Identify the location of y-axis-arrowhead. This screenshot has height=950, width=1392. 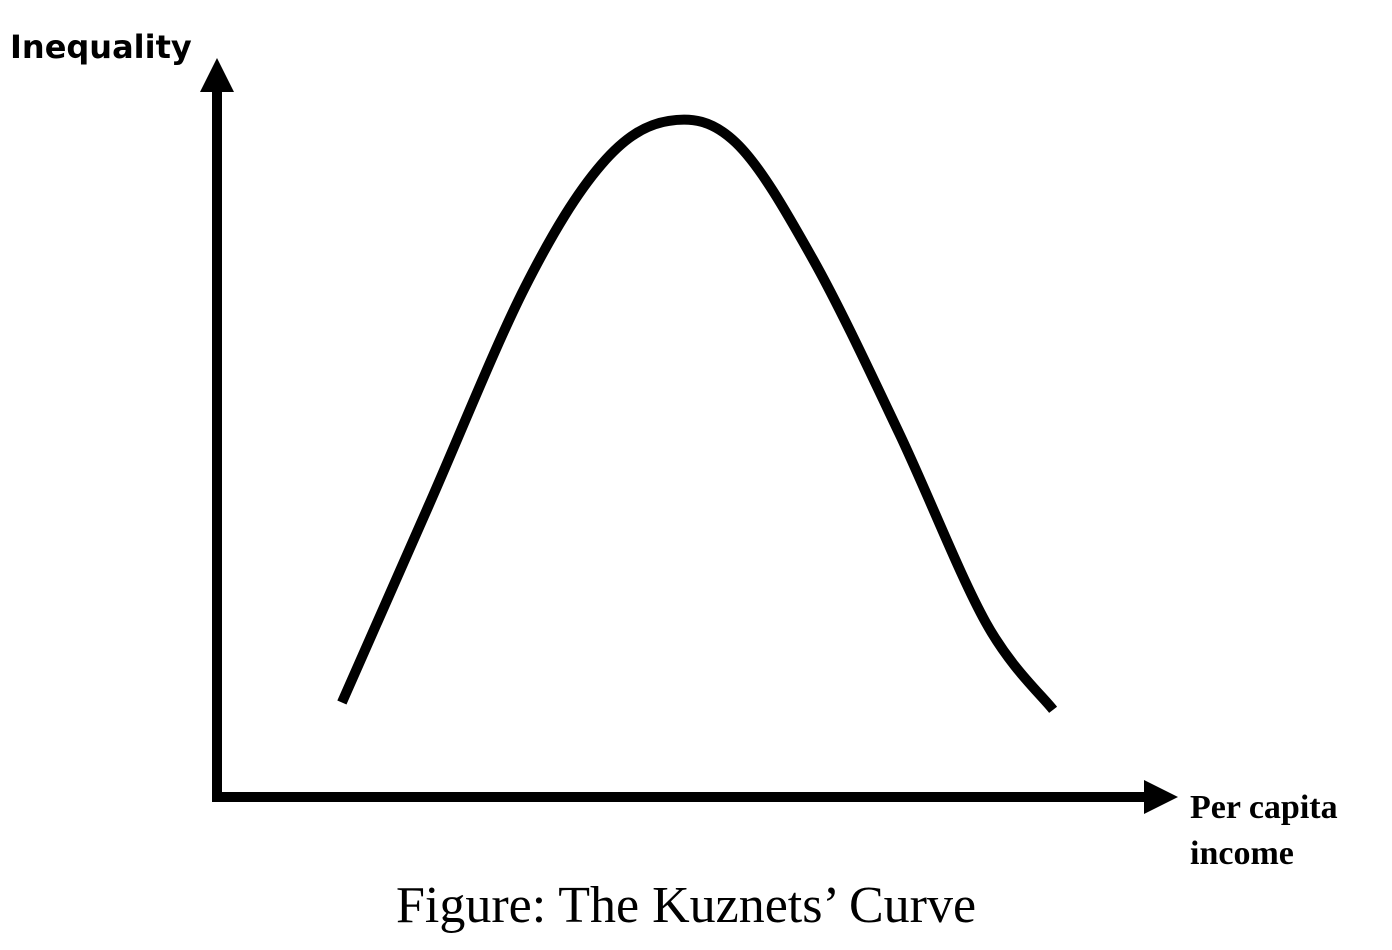
(217, 75).